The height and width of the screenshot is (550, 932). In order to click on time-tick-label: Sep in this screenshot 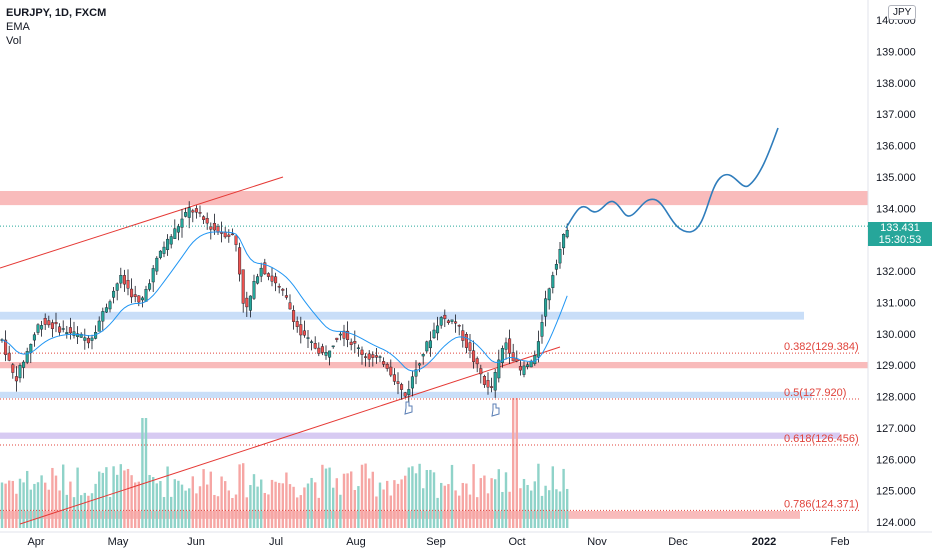, I will do `click(436, 542)`.